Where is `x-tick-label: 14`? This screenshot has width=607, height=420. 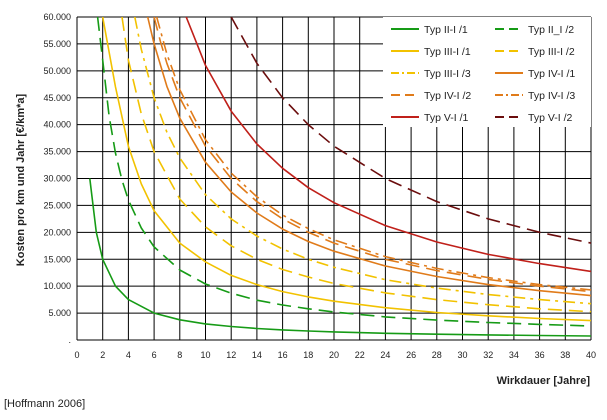 x-tick-label: 14 is located at coordinates (257, 355).